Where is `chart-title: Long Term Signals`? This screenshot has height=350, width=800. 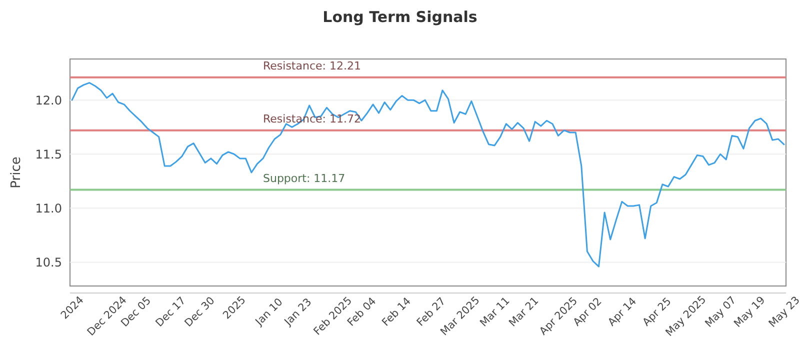
chart-title: Long Term Signals is located at coordinates (400, 17).